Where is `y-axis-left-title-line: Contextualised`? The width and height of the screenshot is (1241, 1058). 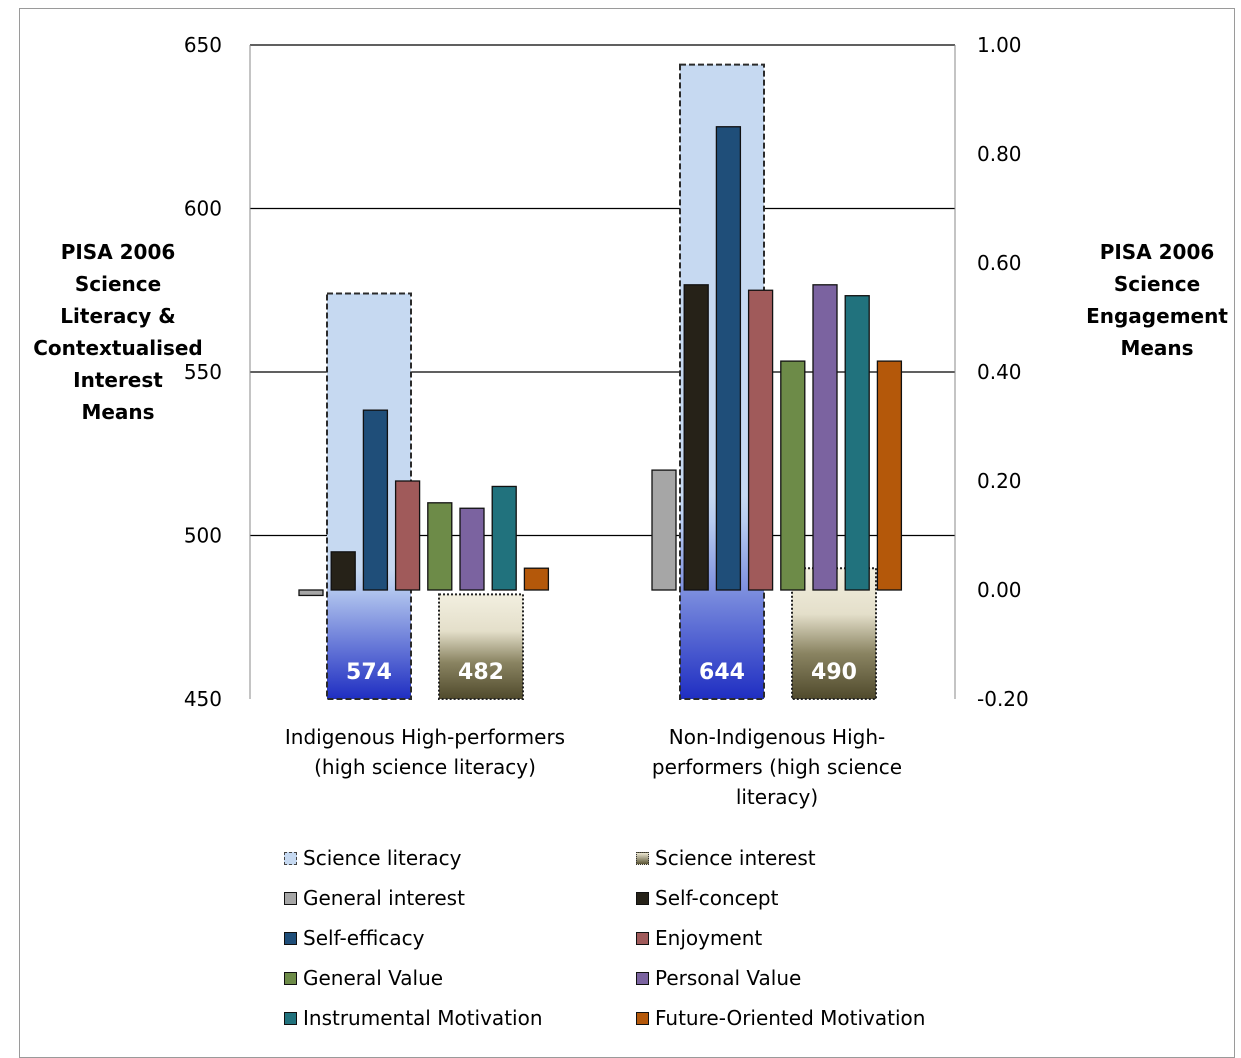 y-axis-left-title-line: Contextualised is located at coordinates (118, 348).